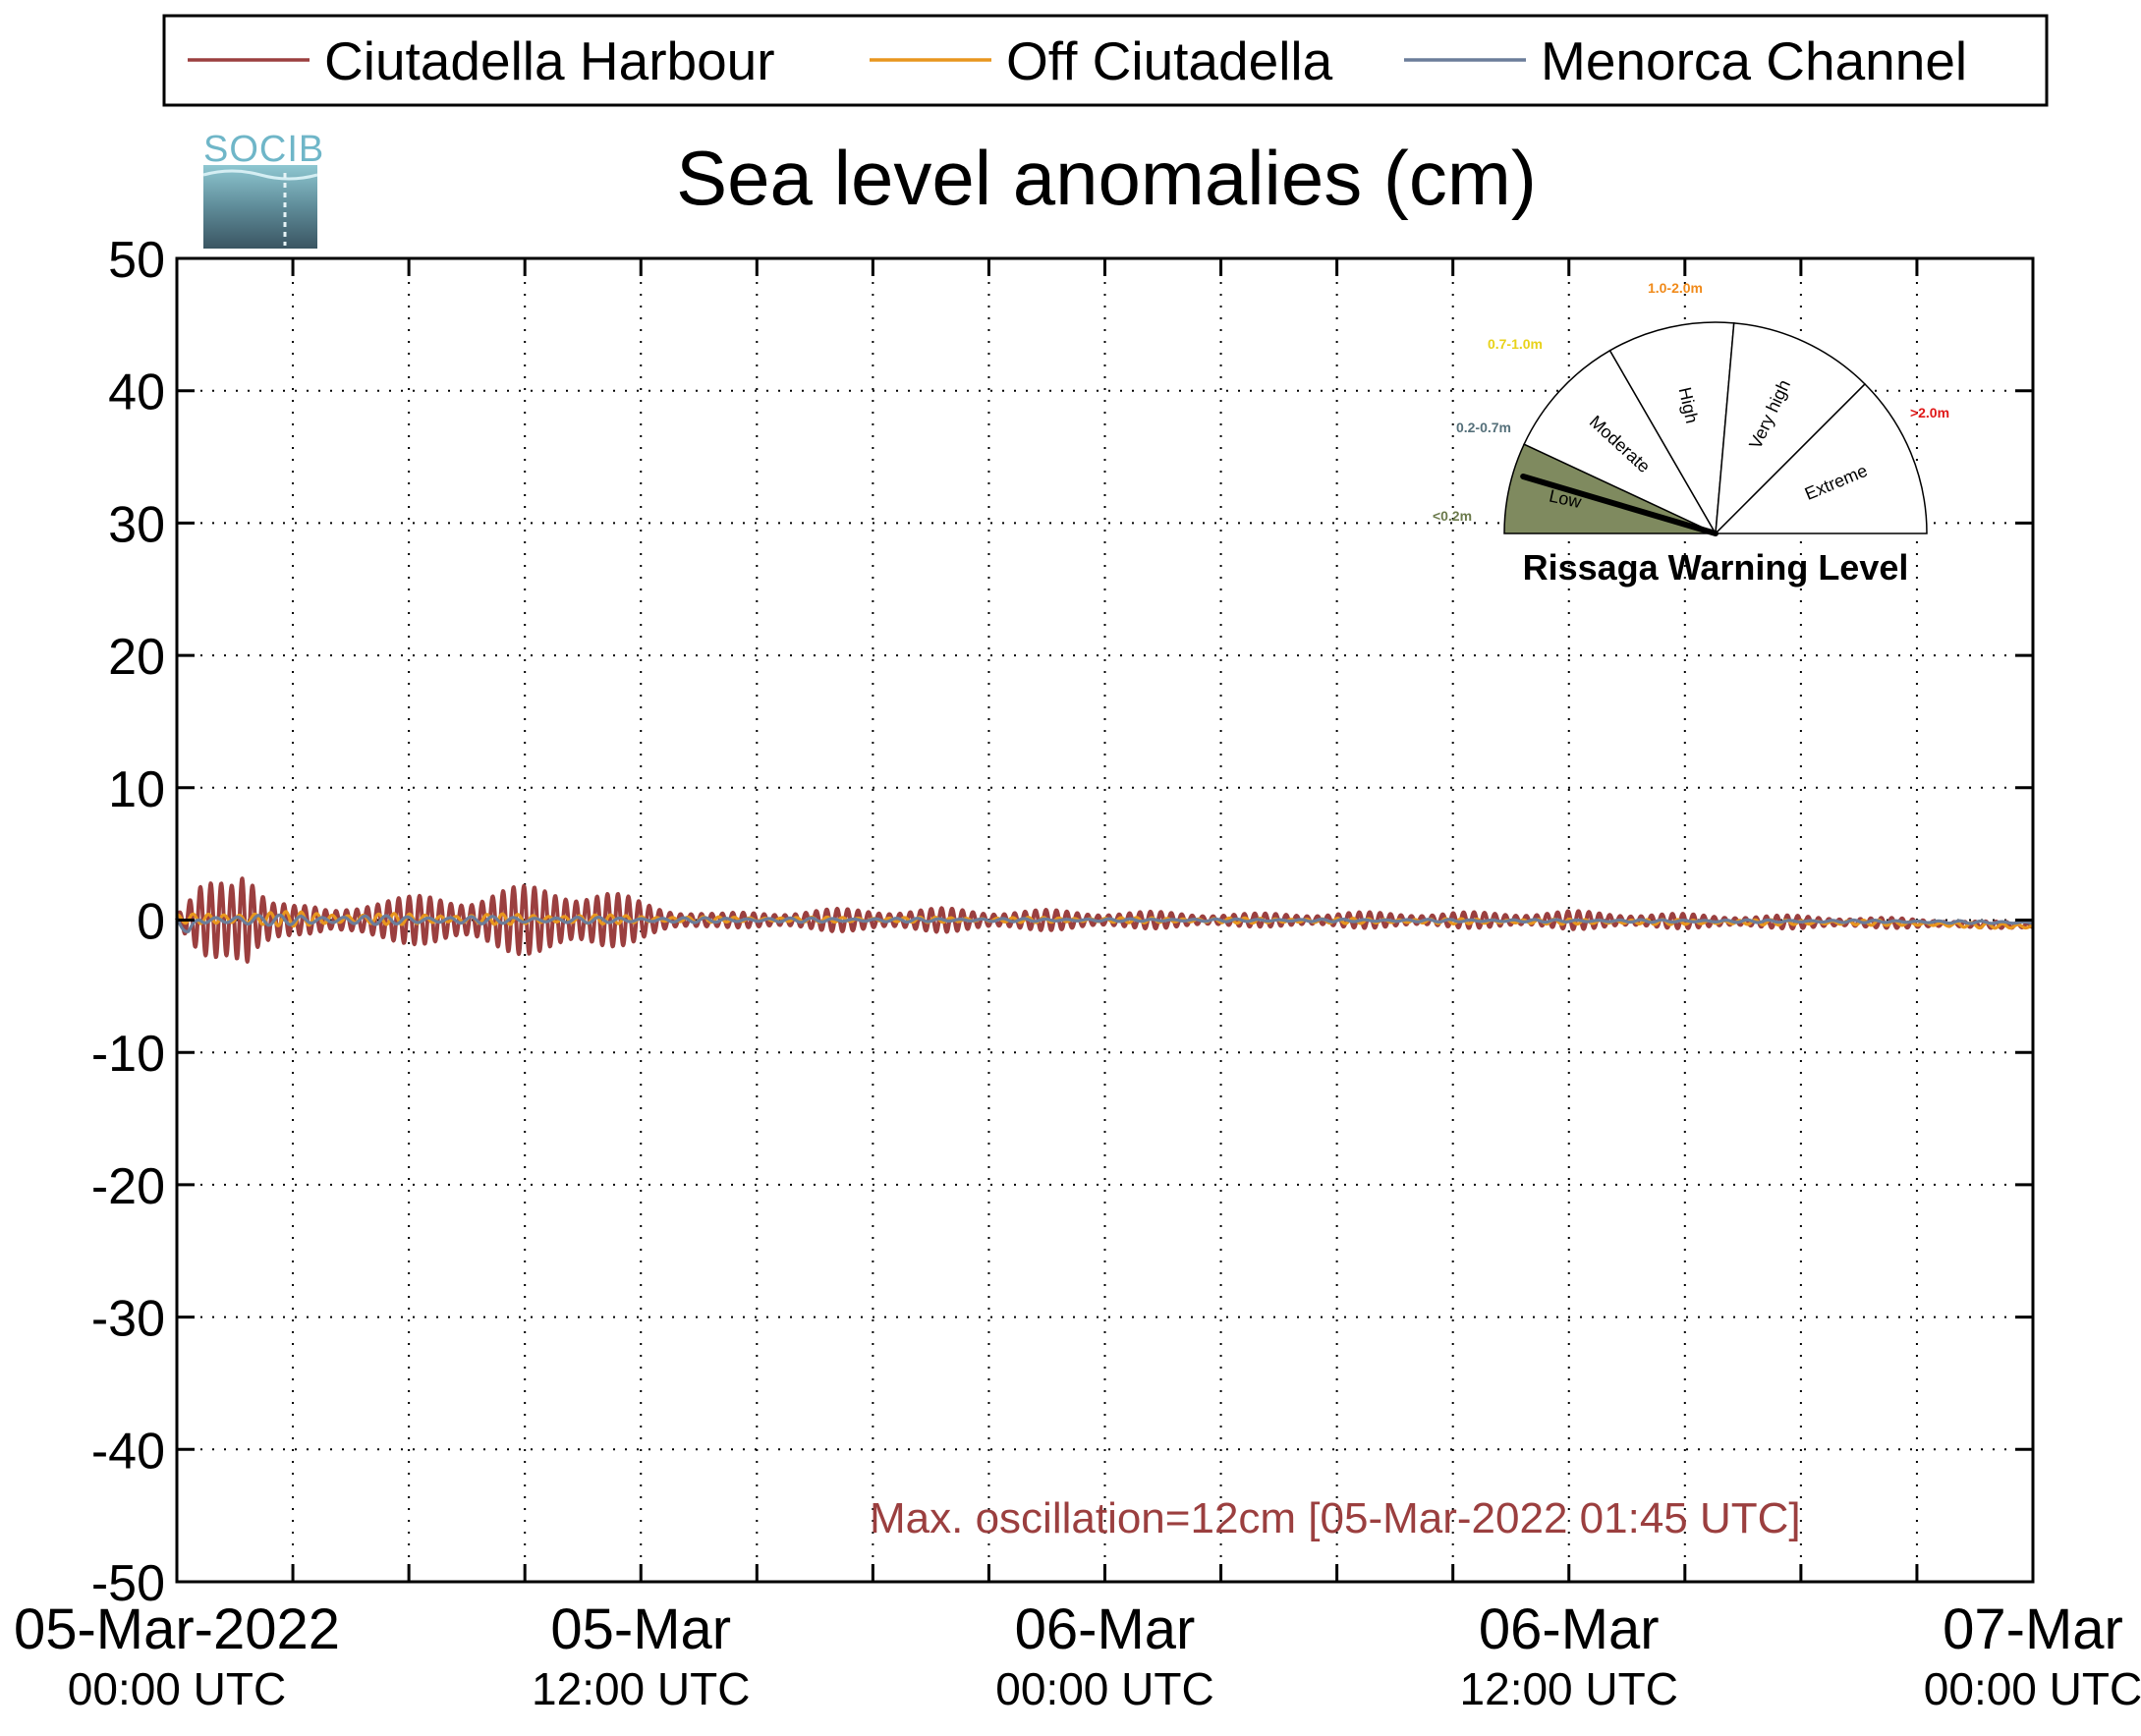 This screenshot has height=1736, width=2141. I want to click on y-tick-label: -40, so click(128, 1451).